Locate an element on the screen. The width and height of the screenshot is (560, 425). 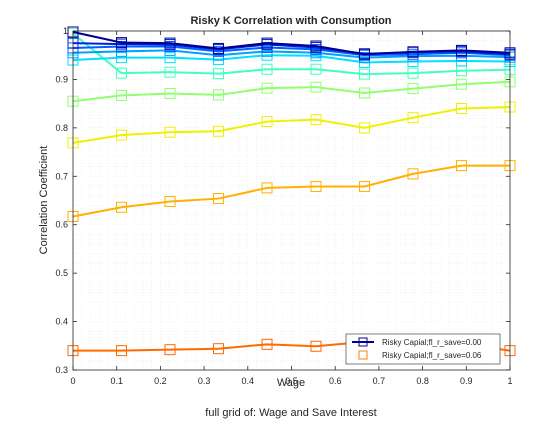
y-tick-label: 0.7 is located at coordinates (61, 176).